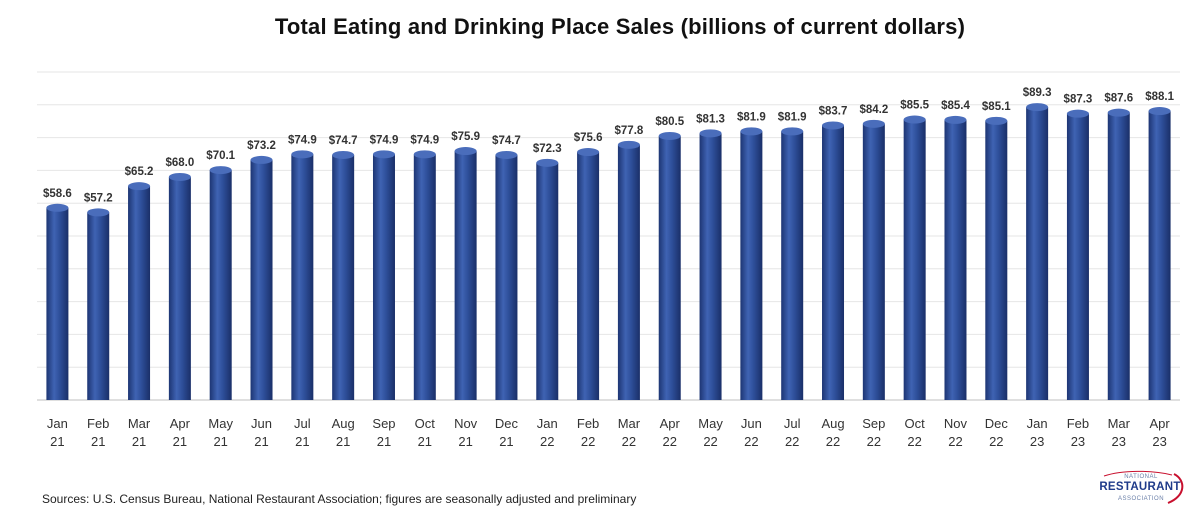  I want to click on data-label: $85.4, so click(955, 106).